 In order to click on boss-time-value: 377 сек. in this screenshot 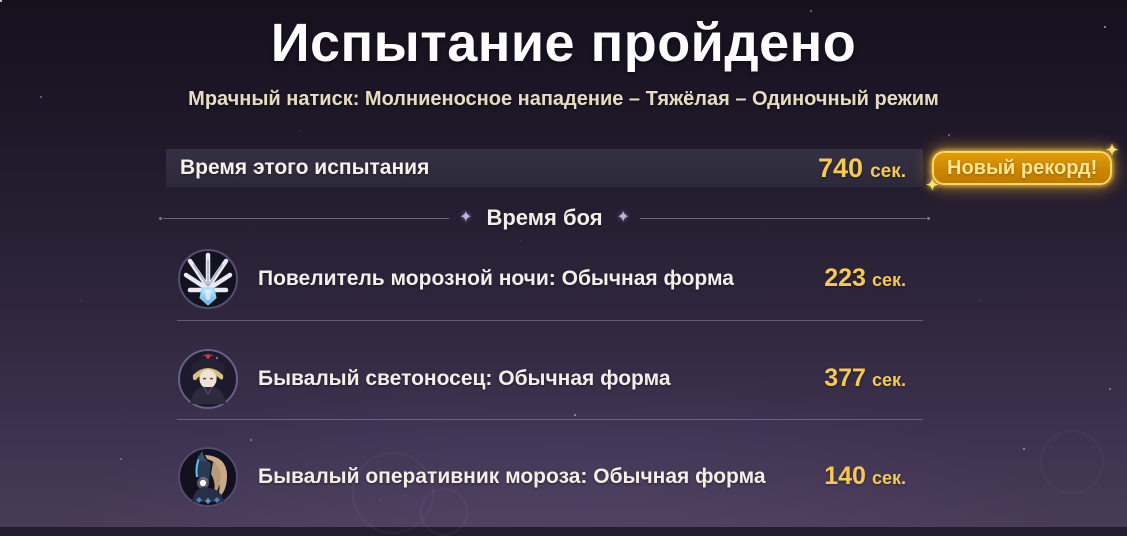, I will do `click(865, 378)`.